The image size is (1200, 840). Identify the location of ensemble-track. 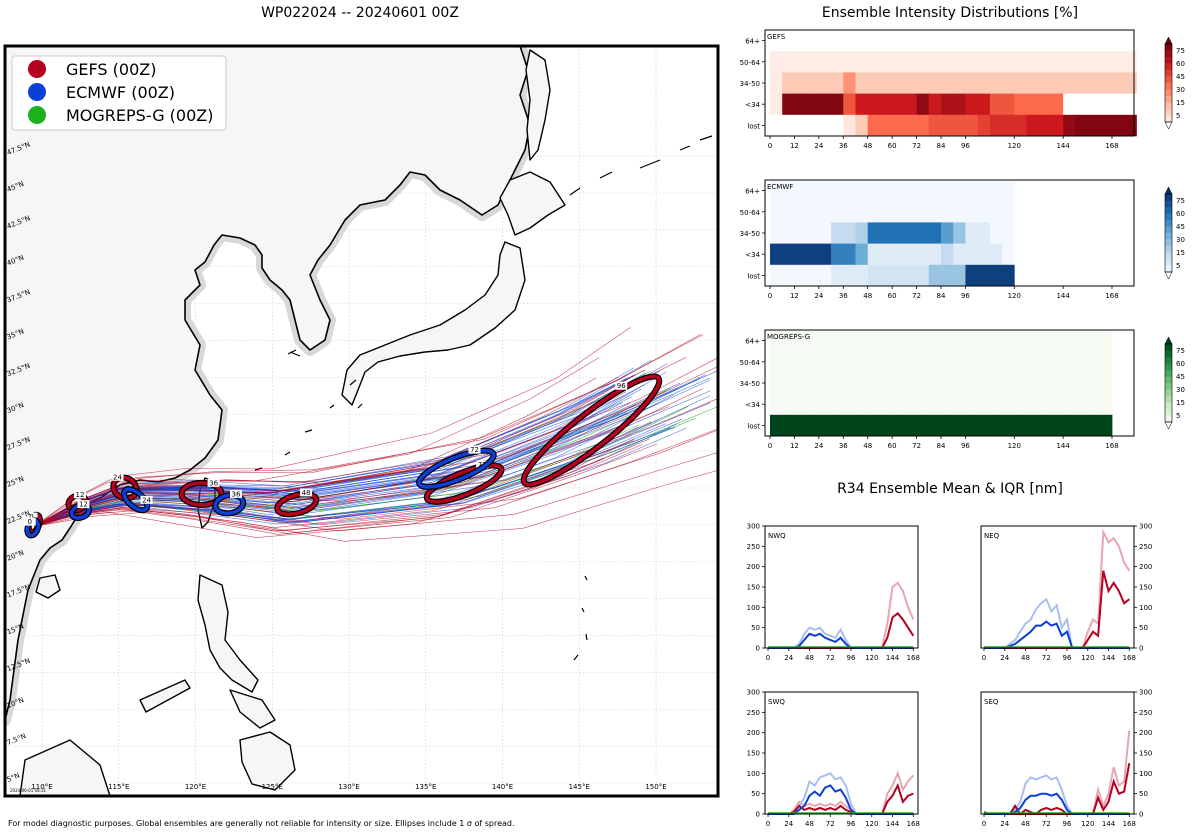
(369, 430).